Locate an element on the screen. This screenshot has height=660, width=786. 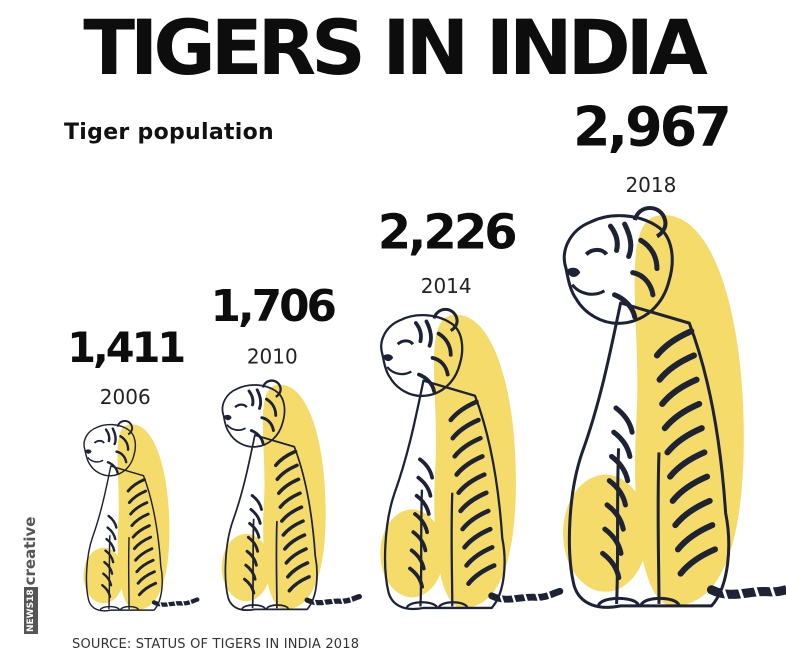
brand-badge: NEWS18 is located at coordinates (30, 610).